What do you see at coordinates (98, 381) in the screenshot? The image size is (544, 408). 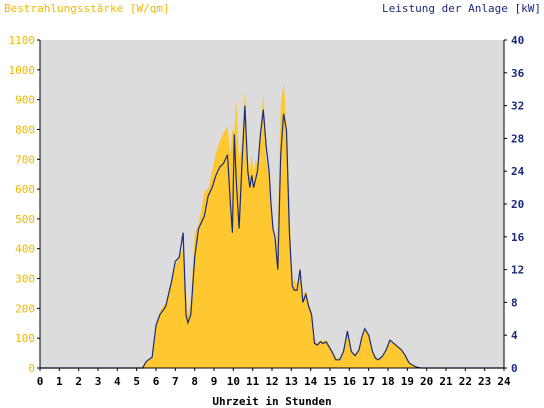 I see `x-tick-label: 3` at bounding box center [98, 381].